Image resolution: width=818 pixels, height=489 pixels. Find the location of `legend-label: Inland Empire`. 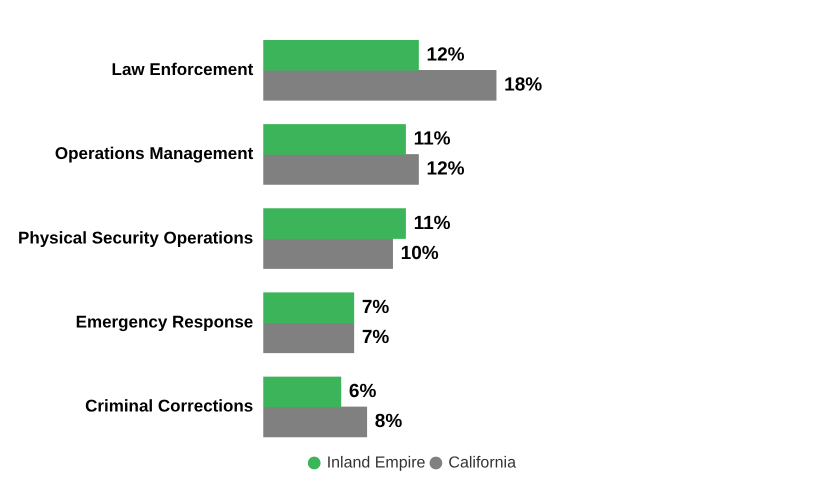

legend-label: Inland Empire is located at coordinates (376, 463).